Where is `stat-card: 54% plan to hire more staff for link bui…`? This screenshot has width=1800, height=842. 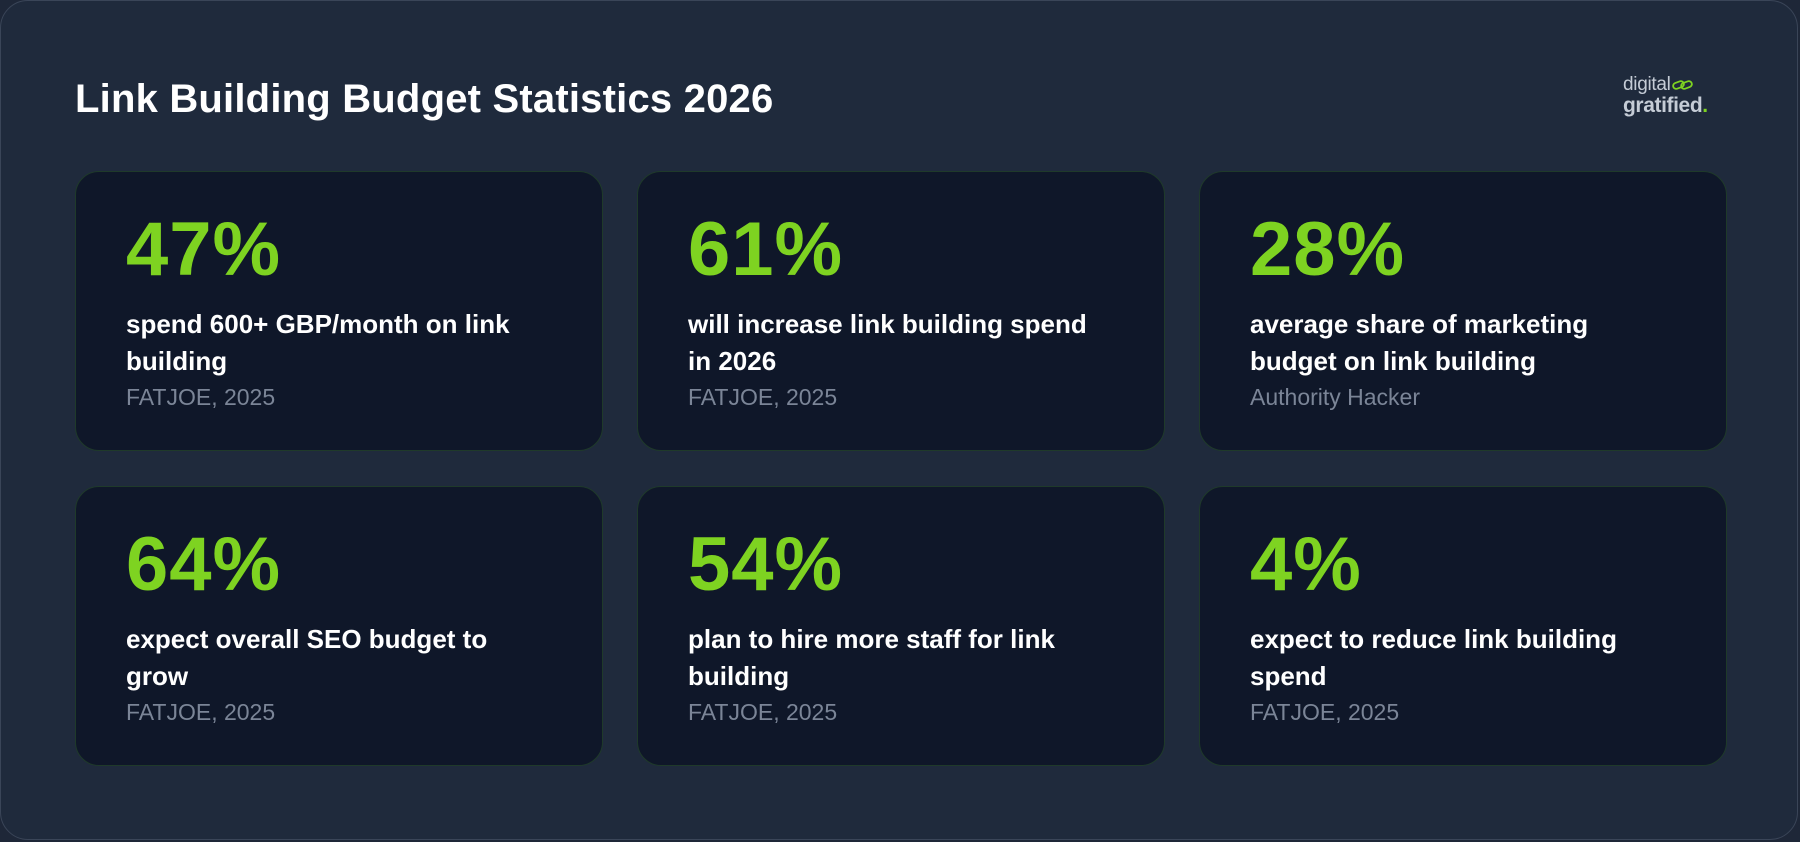 stat-card: 54% plan to hire more staff for link bui… is located at coordinates (901, 626).